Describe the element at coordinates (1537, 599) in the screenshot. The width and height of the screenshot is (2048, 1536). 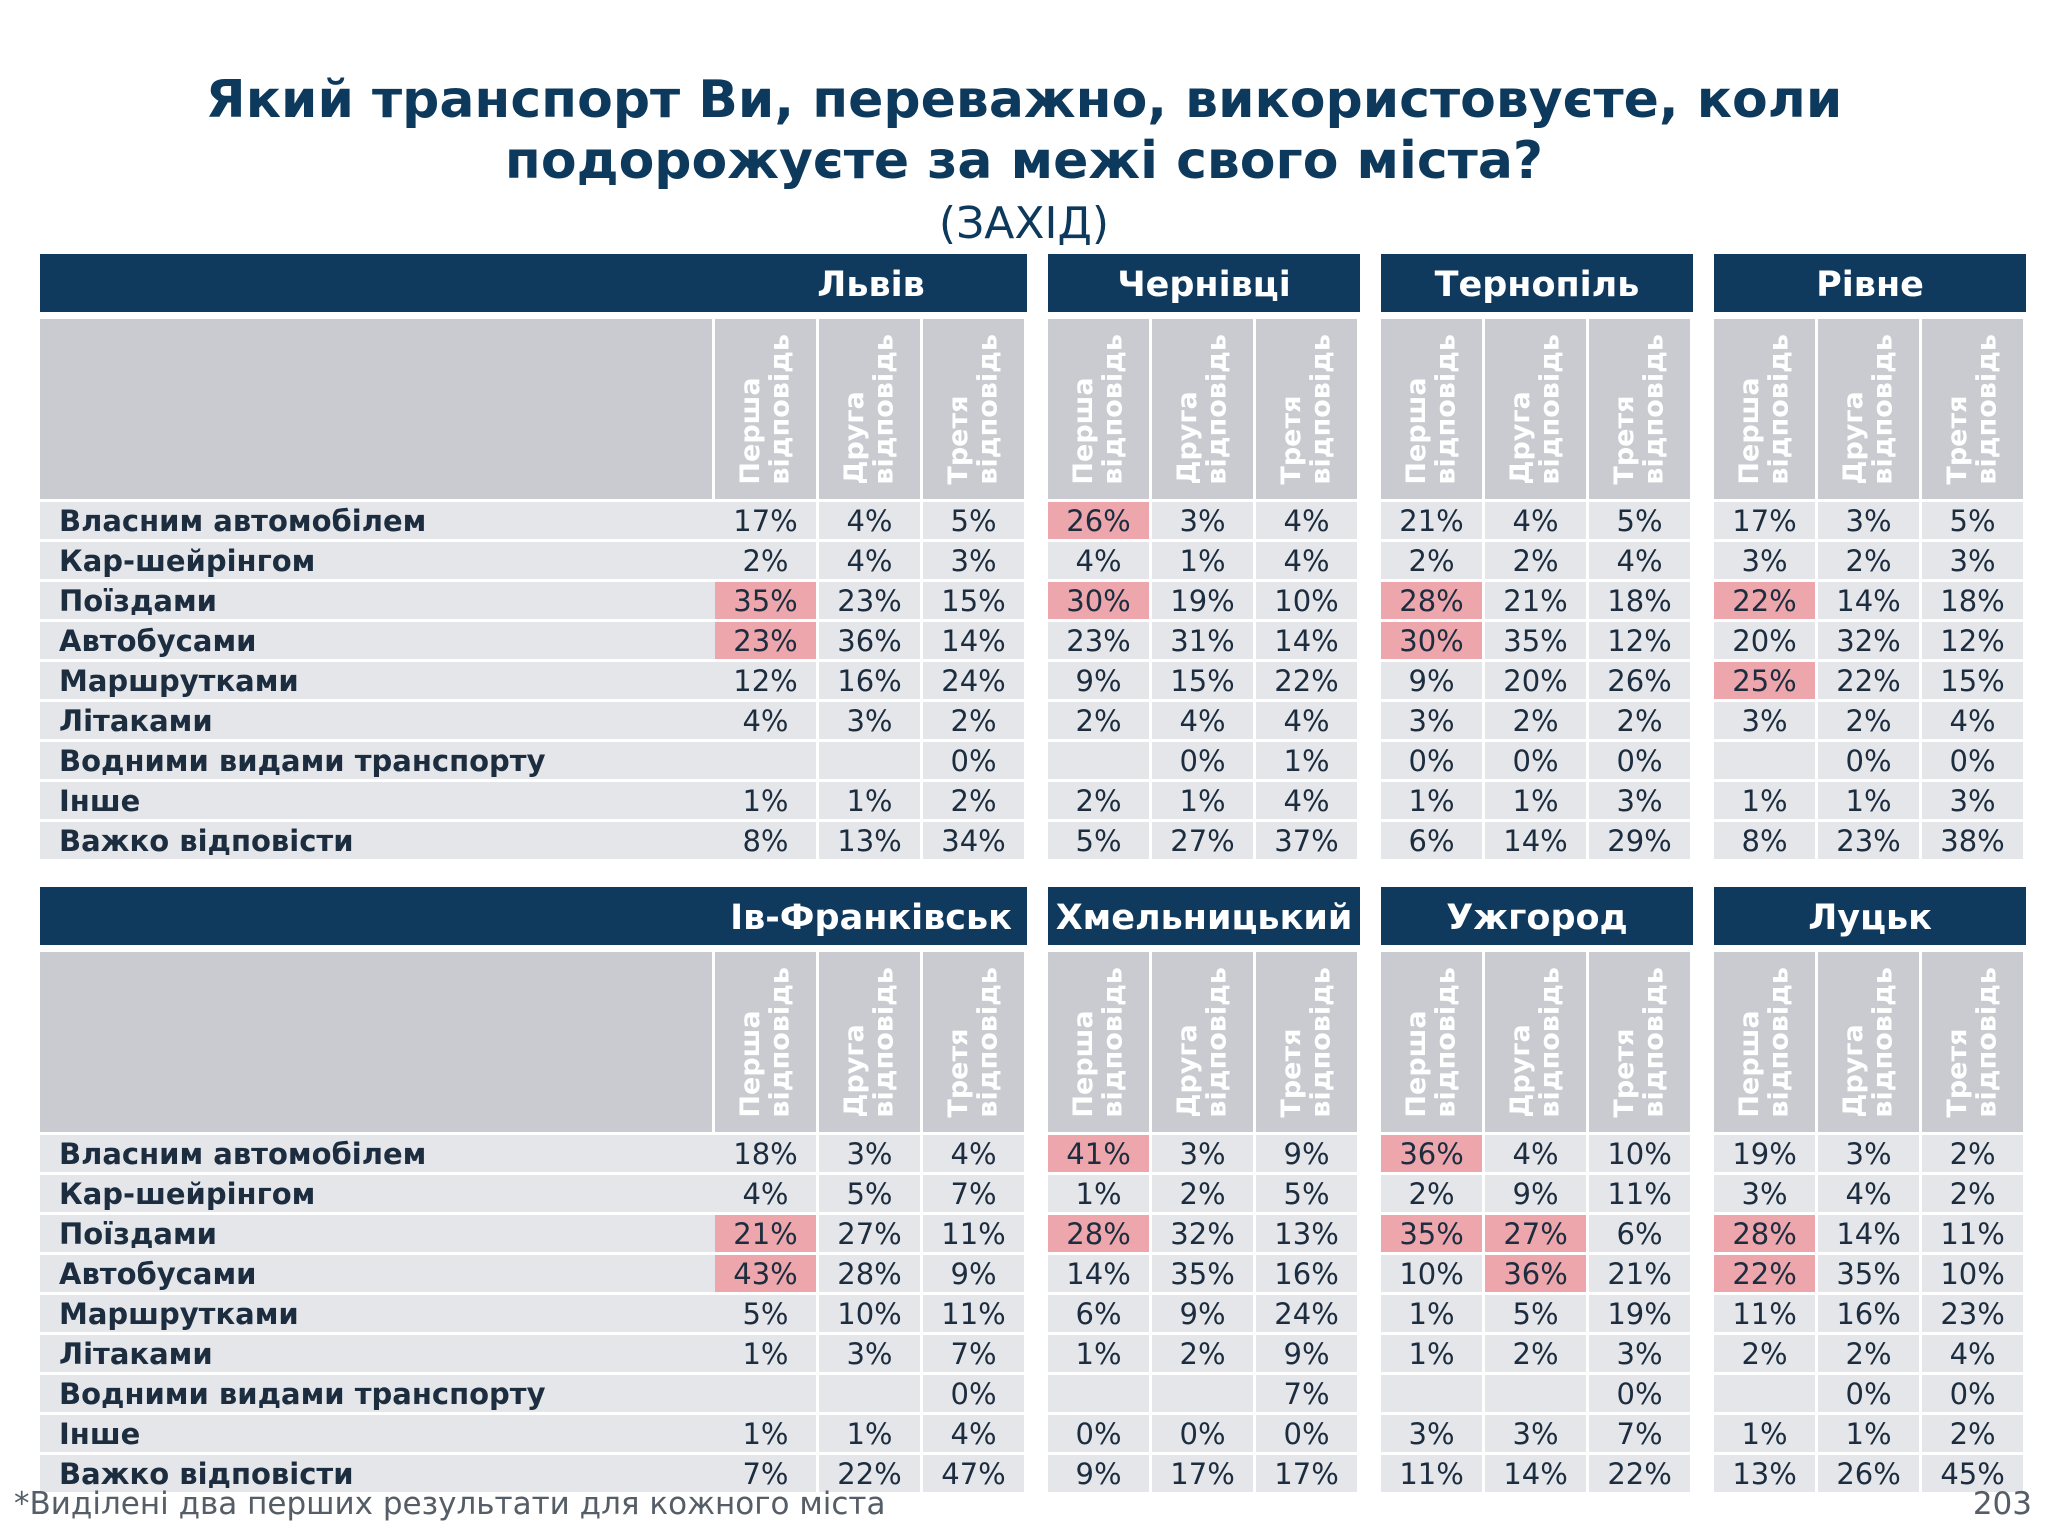
I see `value-cell: 21%` at that location.